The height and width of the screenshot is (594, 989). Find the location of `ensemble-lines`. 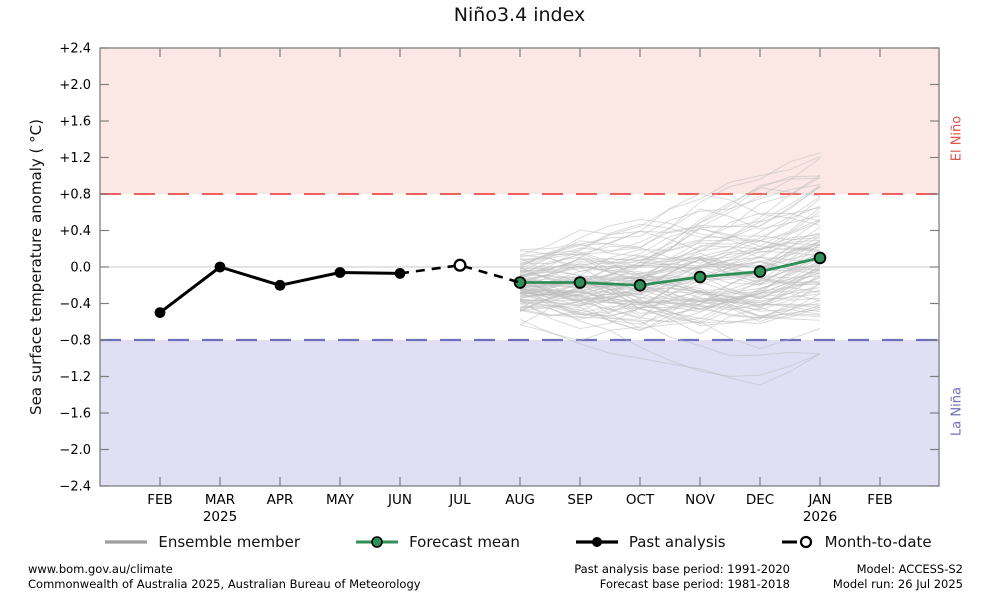

ensemble-lines is located at coordinates (670, 269).